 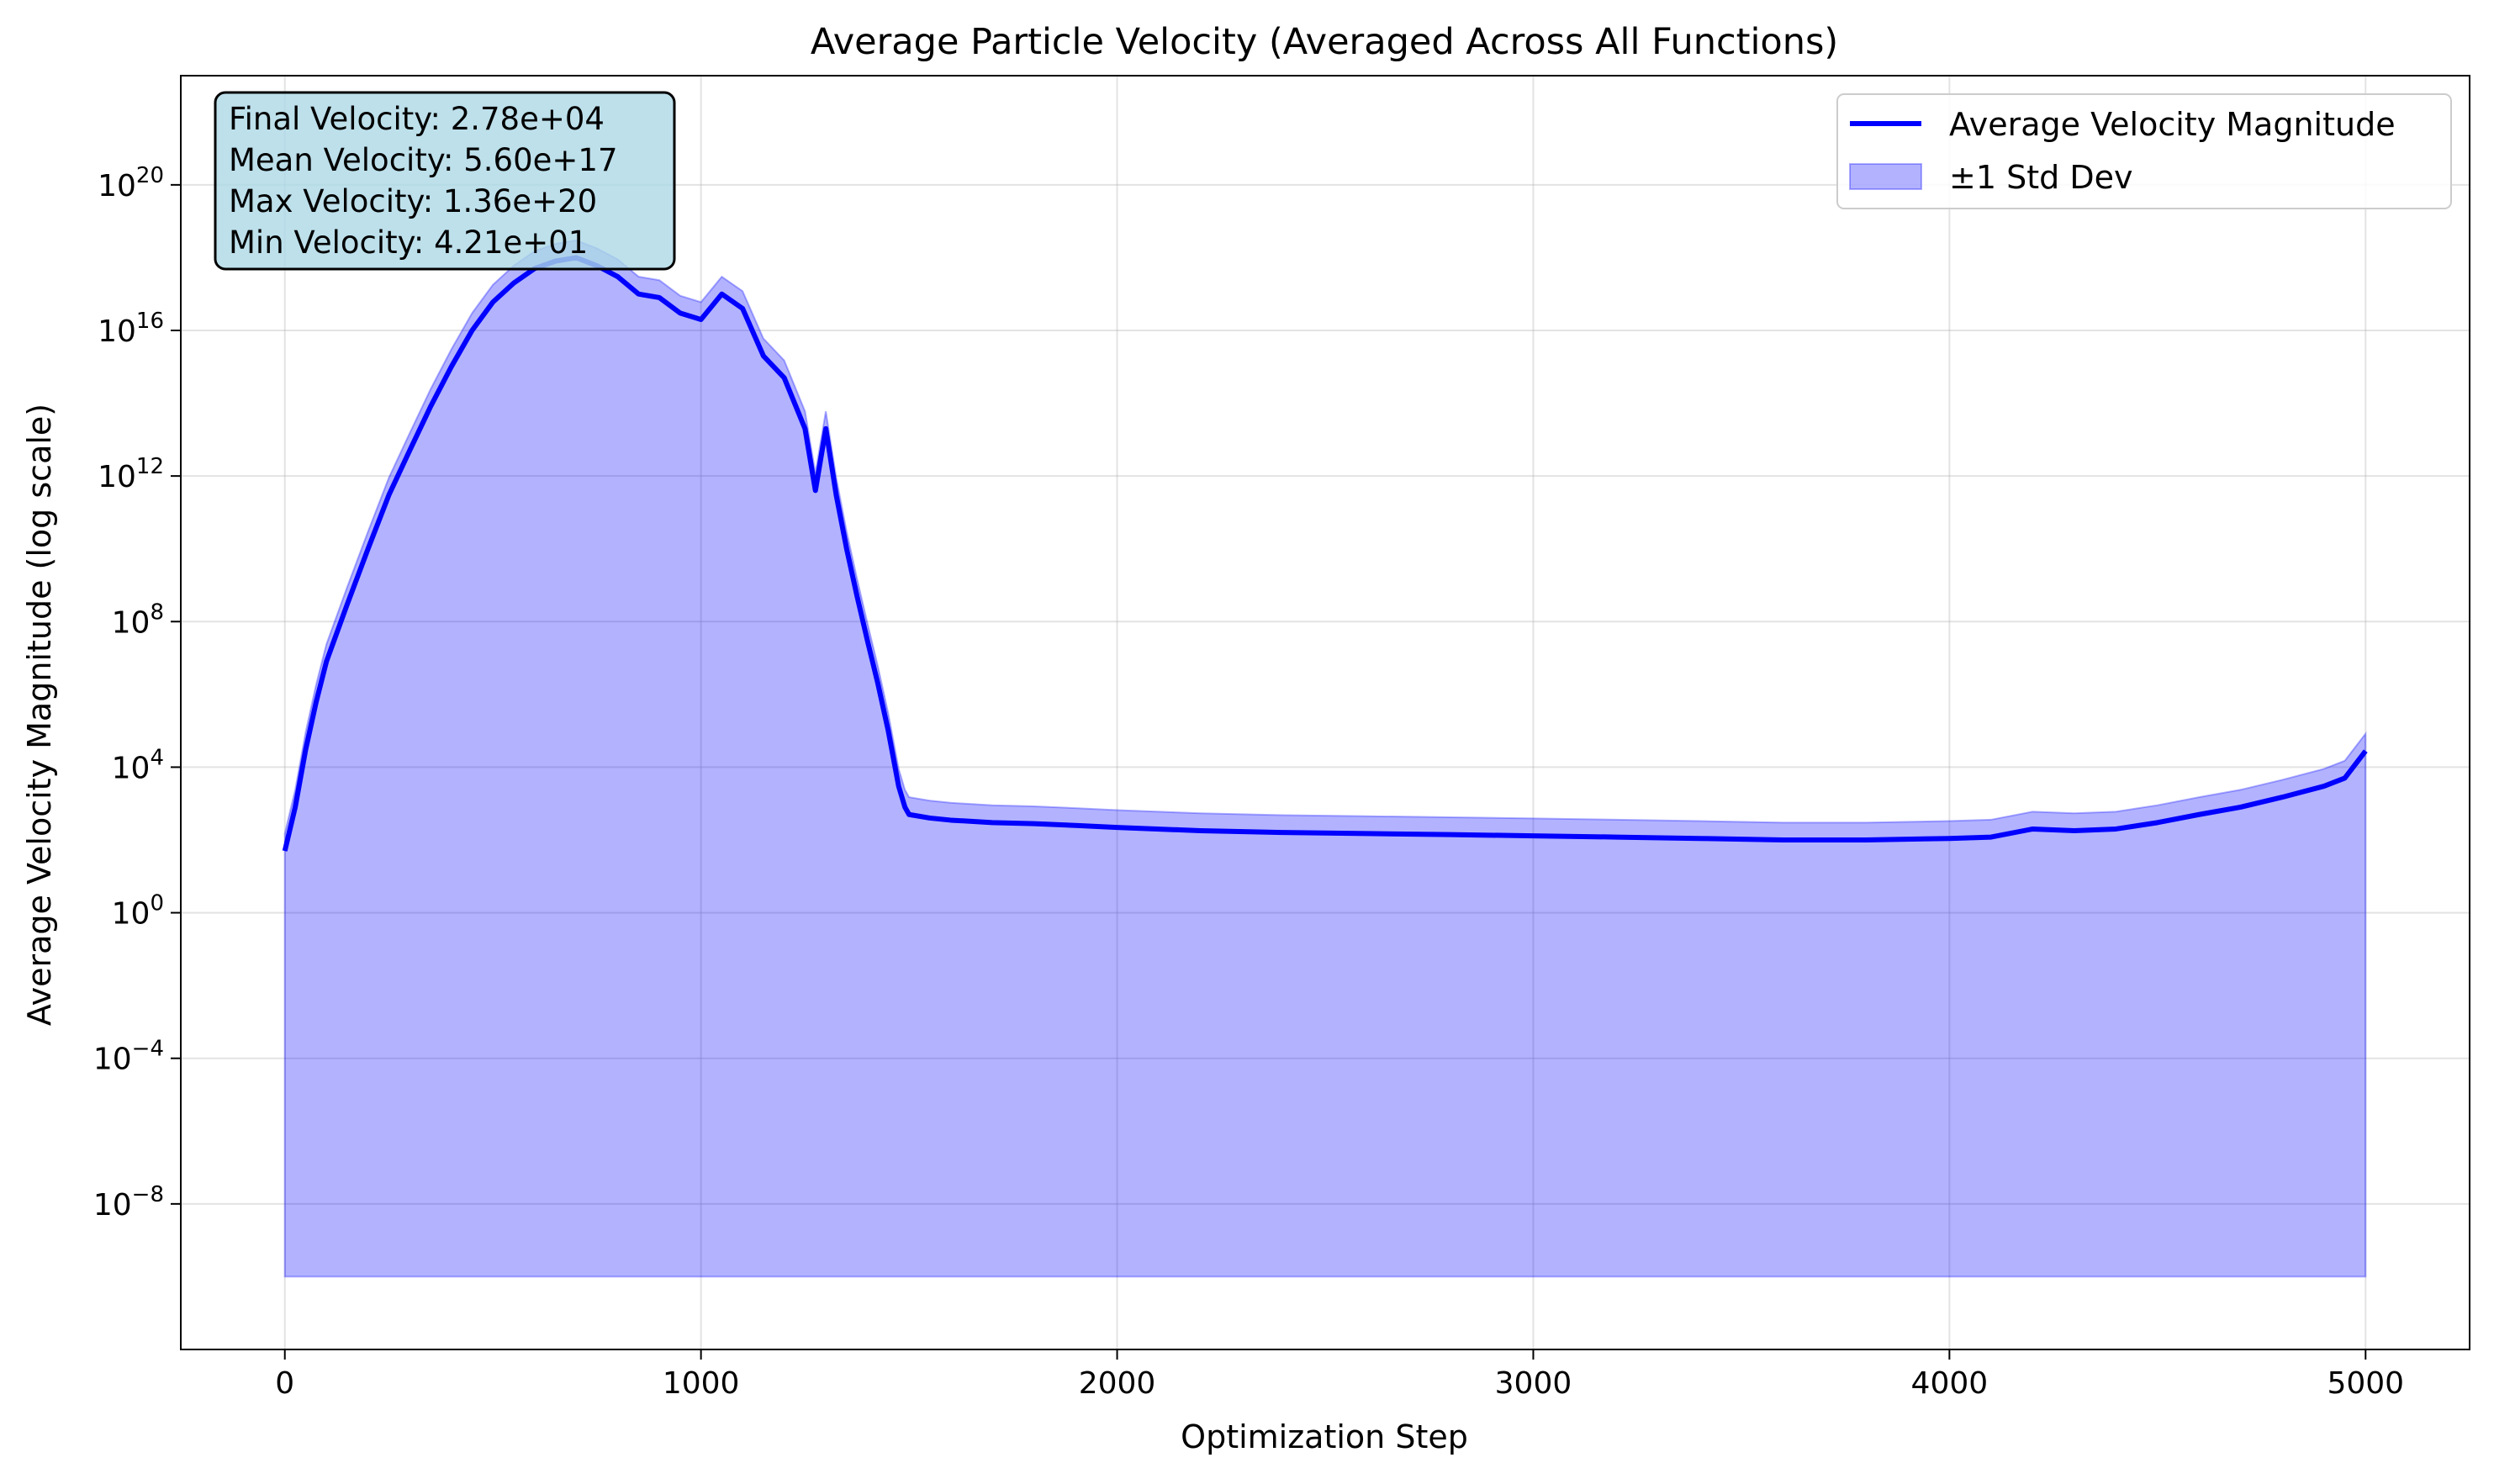 What do you see at coordinates (131, 329) in the screenshot?
I see `y-tick-label: 10¹⁶` at bounding box center [131, 329].